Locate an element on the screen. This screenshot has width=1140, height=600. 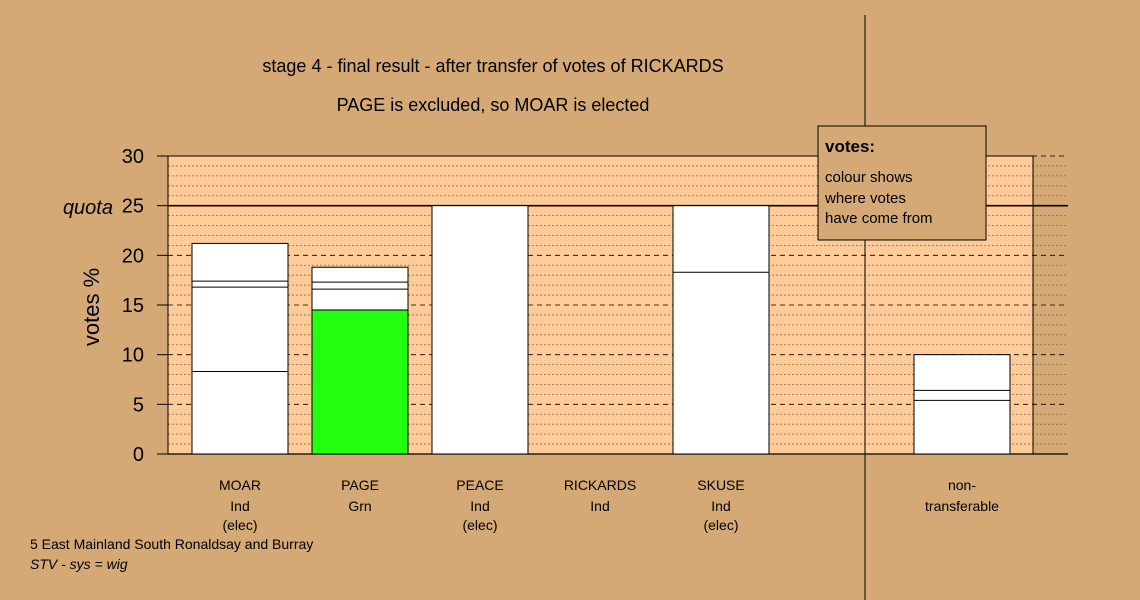
legend-line-2: where votes is located at coordinates (865, 198).